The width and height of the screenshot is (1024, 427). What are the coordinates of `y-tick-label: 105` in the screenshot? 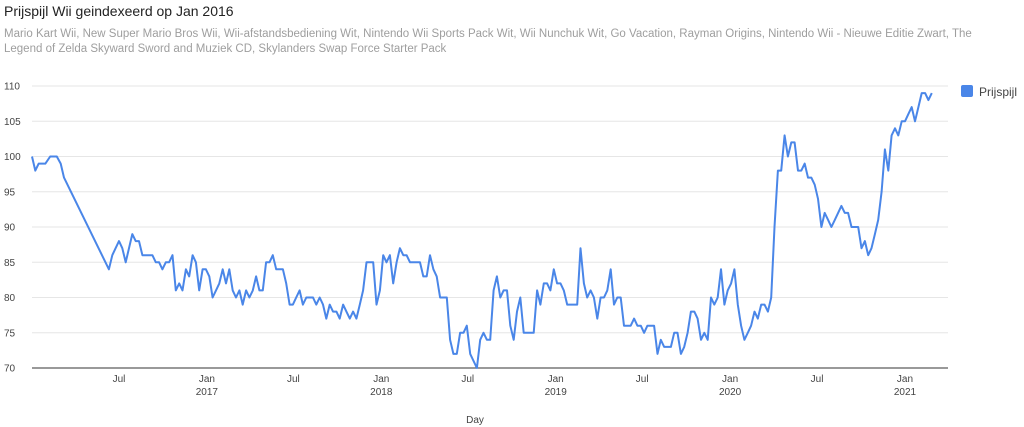 It's located at (12, 122).